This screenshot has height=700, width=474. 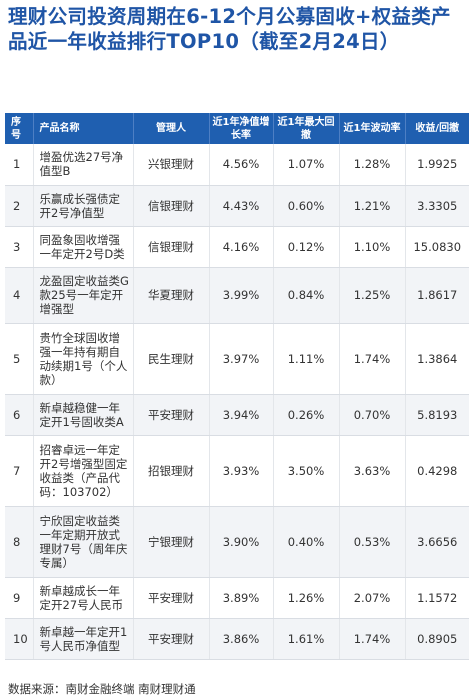 What do you see at coordinates (437, 598) in the screenshot?
I see `row-ratio: 1.1572` at bounding box center [437, 598].